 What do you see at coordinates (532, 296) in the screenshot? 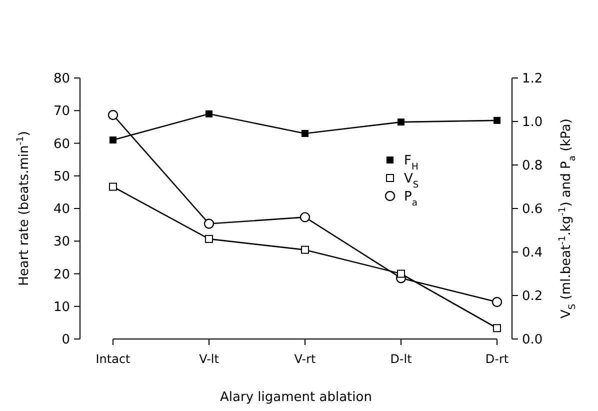
I see `y2-tick-label: 0.2` at bounding box center [532, 296].